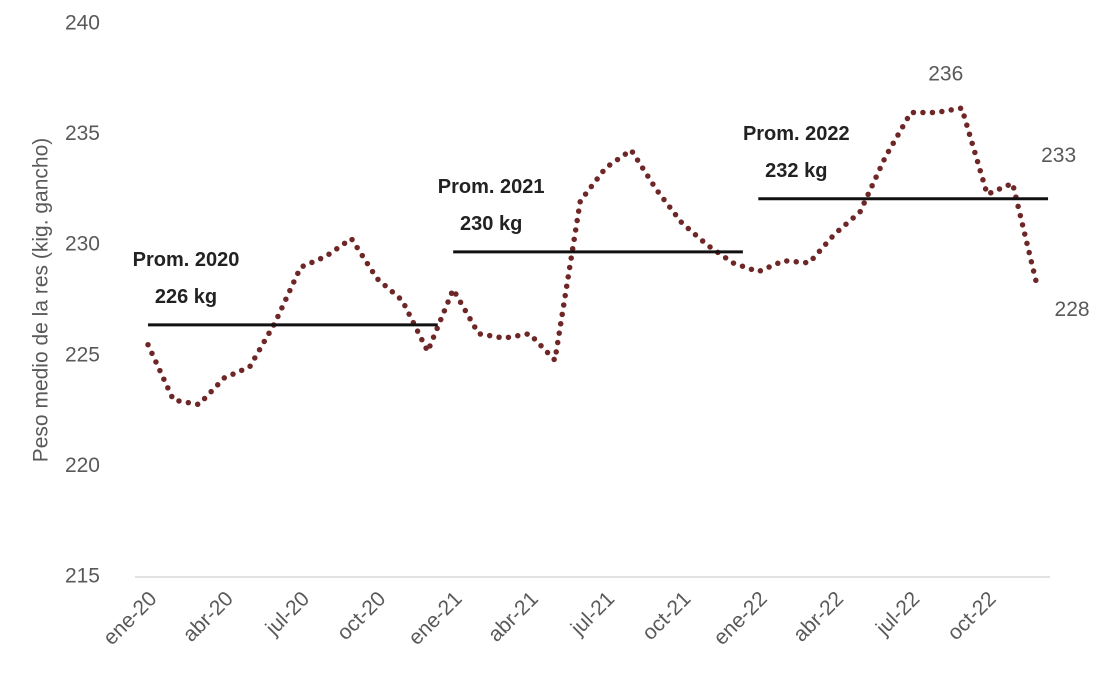  I want to click on x-tick-label: ene-20, so click(130, 618).